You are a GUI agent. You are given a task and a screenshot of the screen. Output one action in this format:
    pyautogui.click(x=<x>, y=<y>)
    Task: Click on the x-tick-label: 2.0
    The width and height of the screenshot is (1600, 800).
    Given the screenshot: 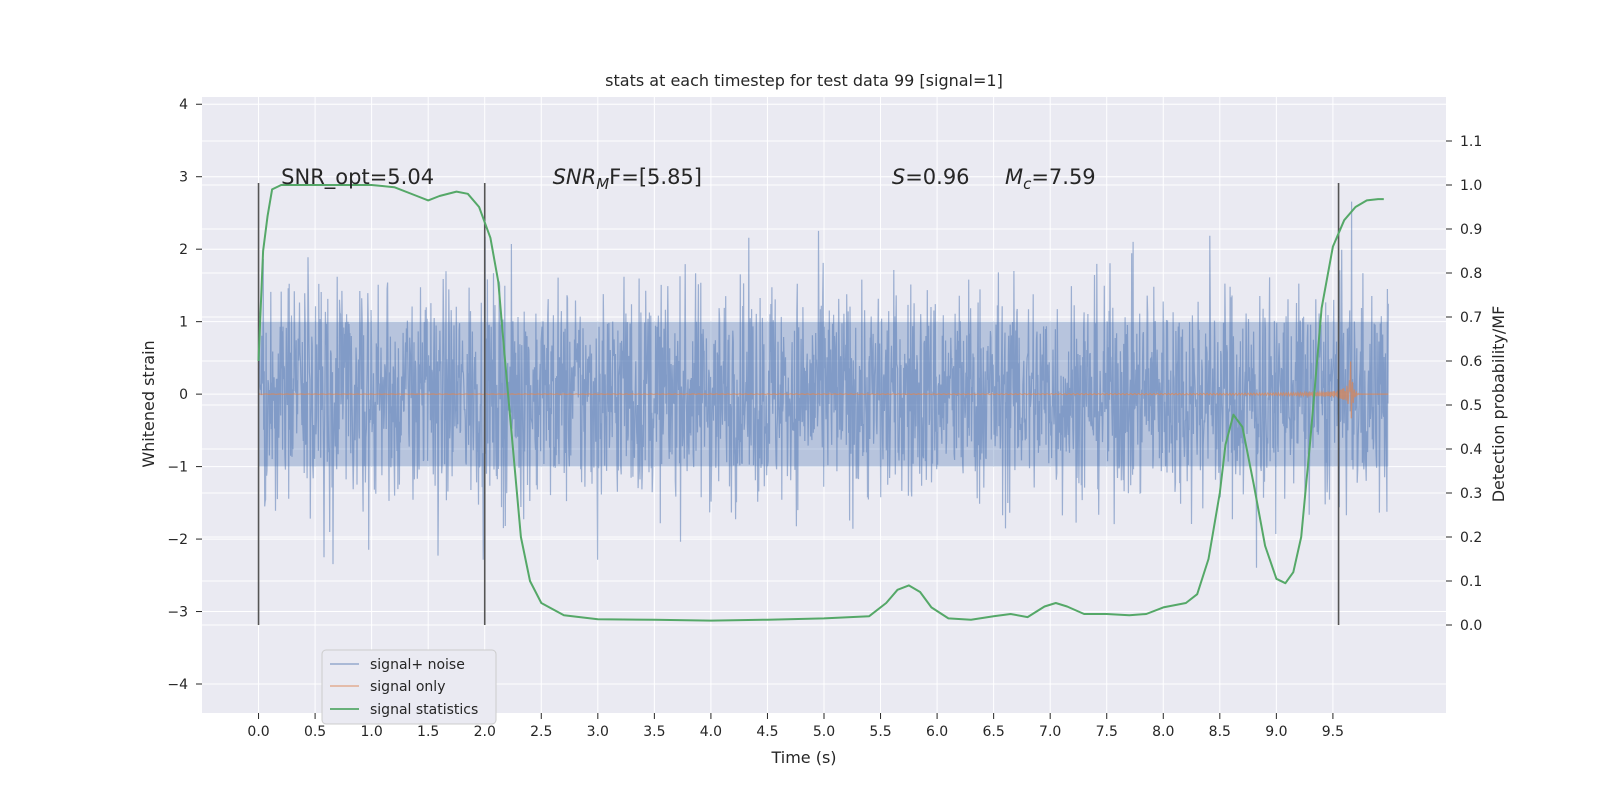 What is the action you would take?
    pyautogui.click(x=485, y=732)
    